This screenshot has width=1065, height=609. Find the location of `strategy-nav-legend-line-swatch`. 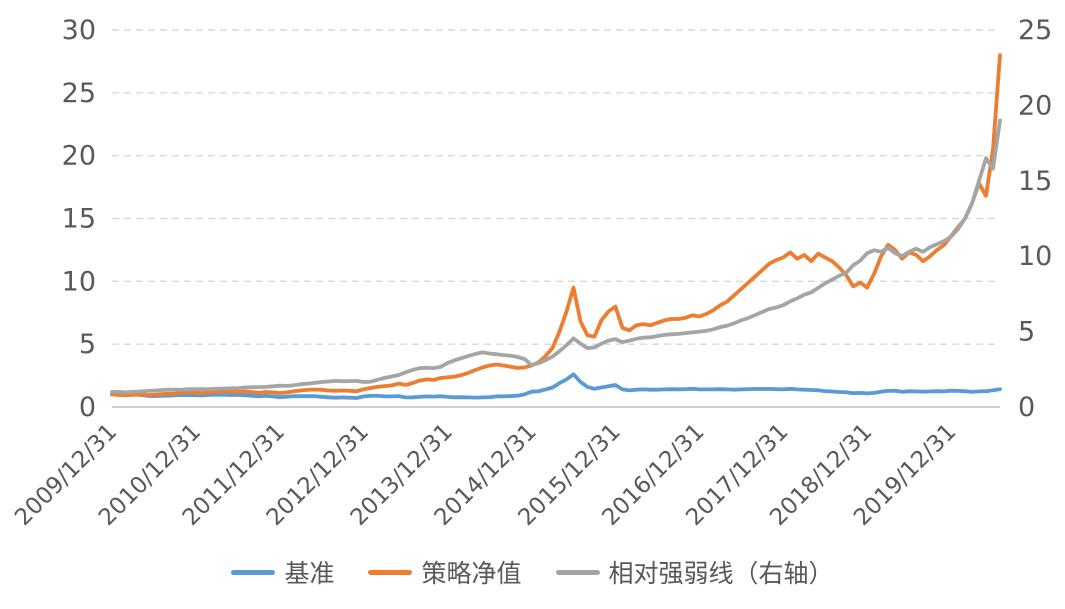

strategy-nav-legend-line-swatch is located at coordinates (390, 572).